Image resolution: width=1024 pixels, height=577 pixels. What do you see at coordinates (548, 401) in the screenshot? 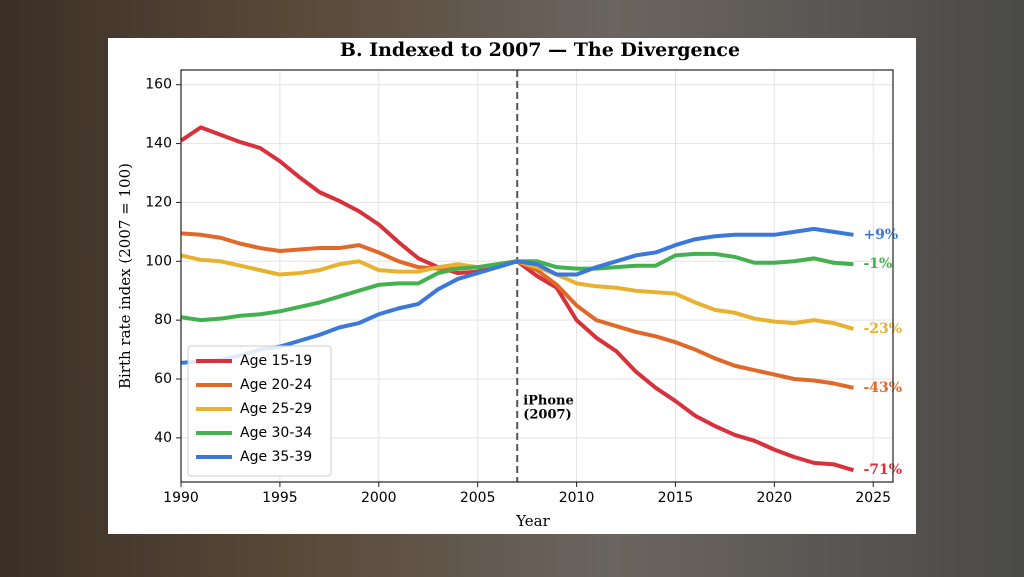
I see `annotation-label: iPhone` at bounding box center [548, 401].